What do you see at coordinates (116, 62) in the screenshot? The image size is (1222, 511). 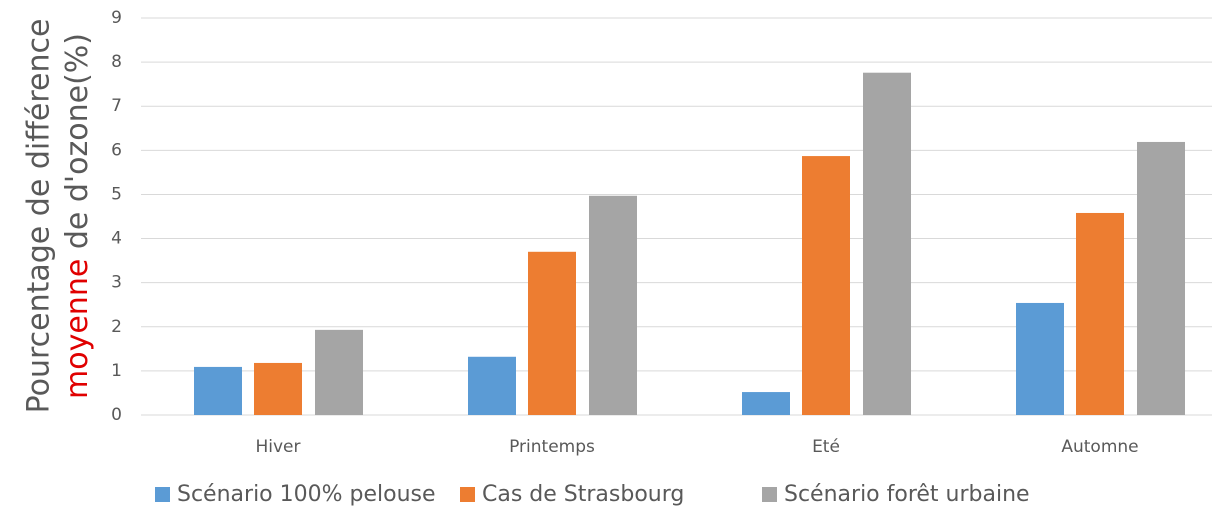 I see `y-tick-label: 8` at bounding box center [116, 62].